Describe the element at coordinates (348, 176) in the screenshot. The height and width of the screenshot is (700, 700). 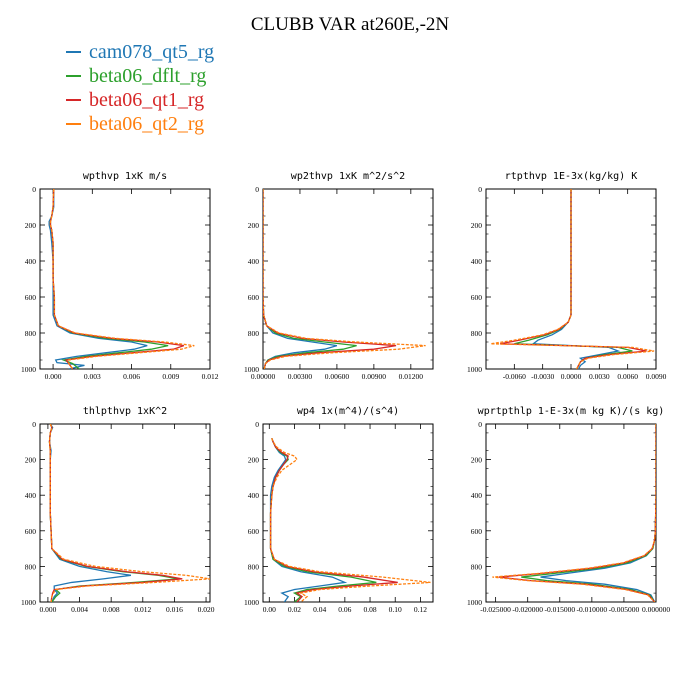
I see `panel-title: wp2thvp 1xK m^2/s^2` at that location.